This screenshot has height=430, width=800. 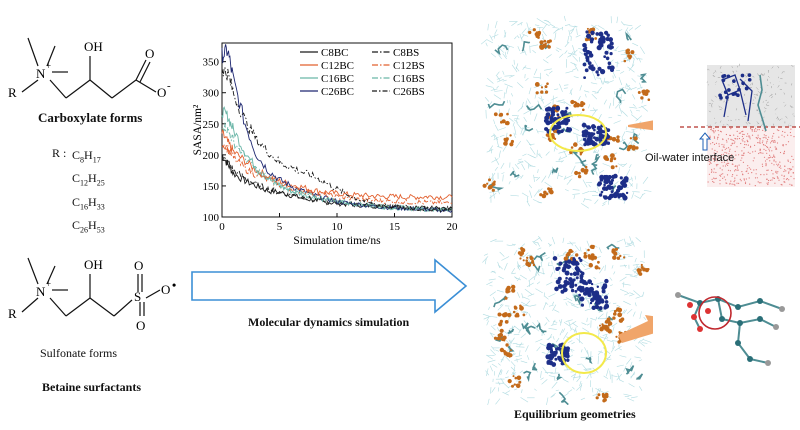 I want to click on legend-label-c12bc: C12BC, so click(x=337, y=66).